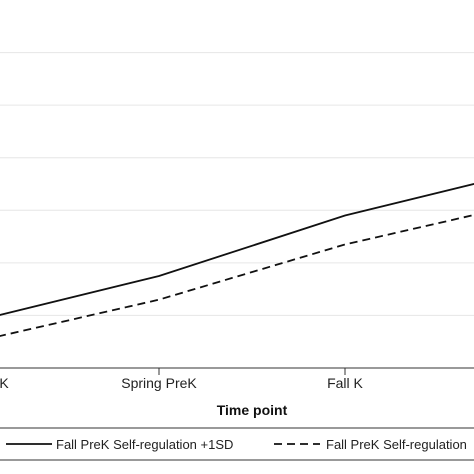 The image size is (474, 474). I want to click on x-tick-label: Spring PreK, so click(159, 383).